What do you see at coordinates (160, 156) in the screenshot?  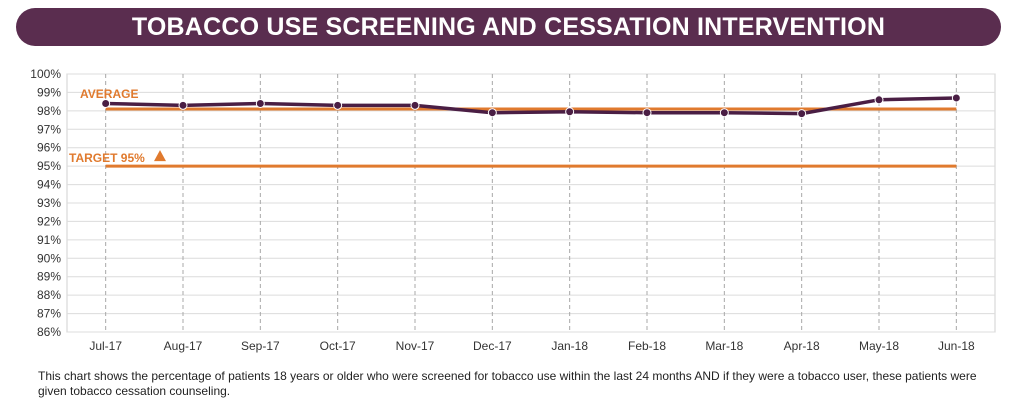 I see `target-triangle-icon` at bounding box center [160, 156].